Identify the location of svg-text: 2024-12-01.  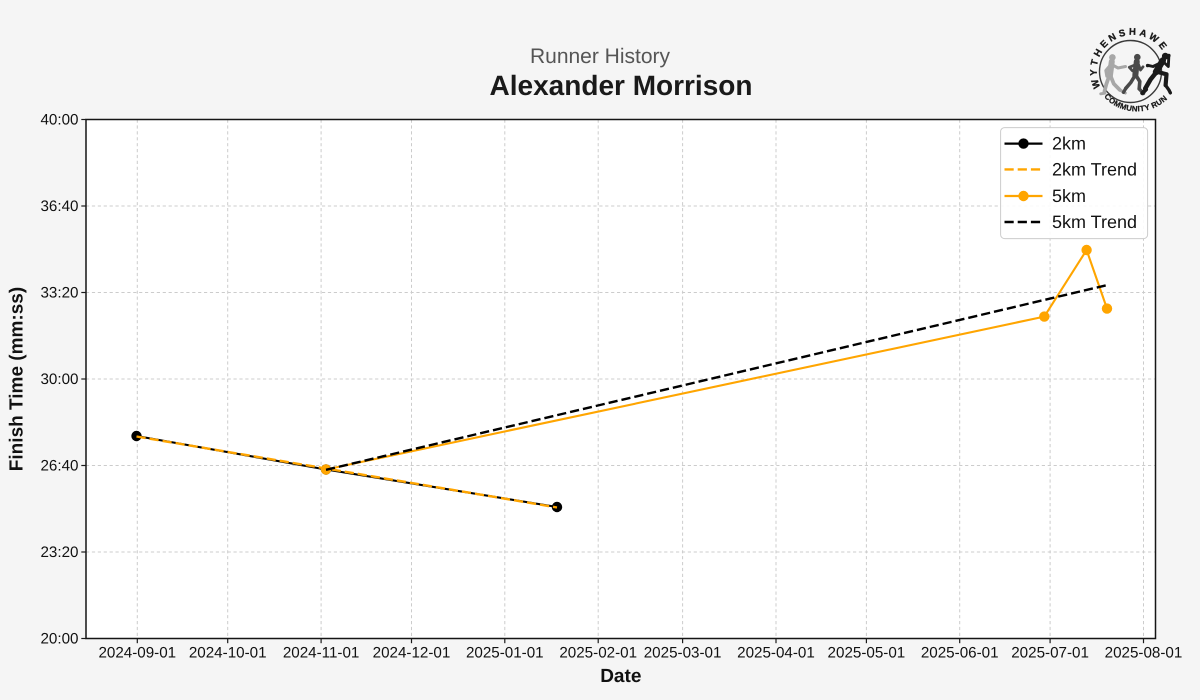
(412, 653).